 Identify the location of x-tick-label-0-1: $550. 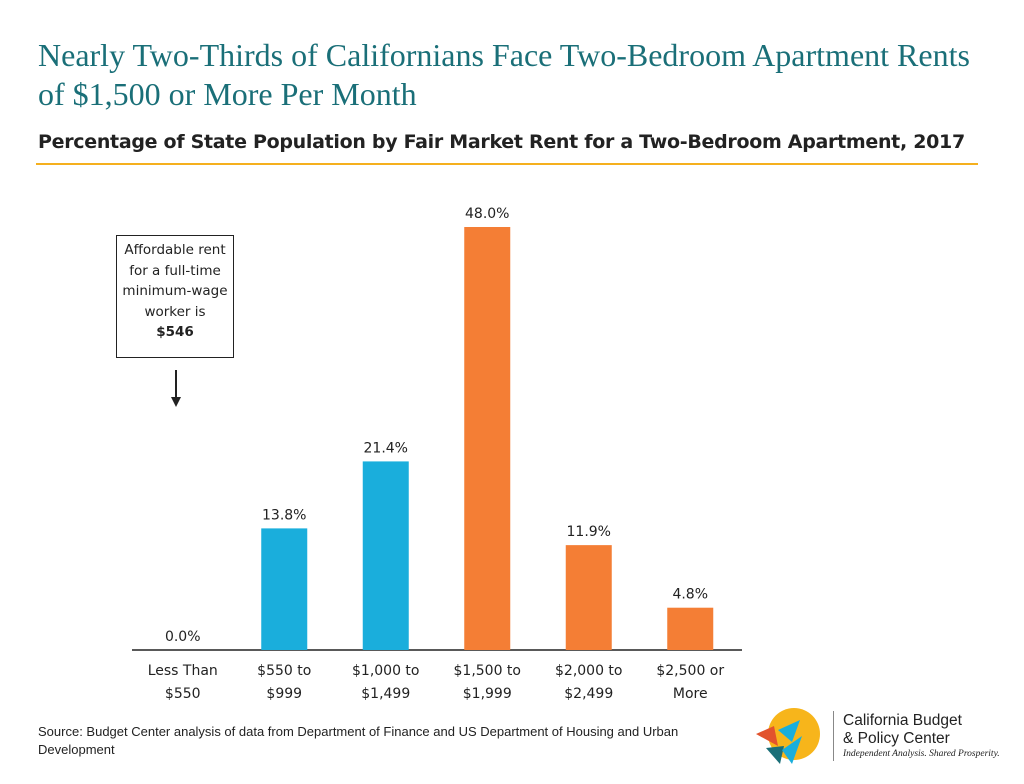
(183, 694).